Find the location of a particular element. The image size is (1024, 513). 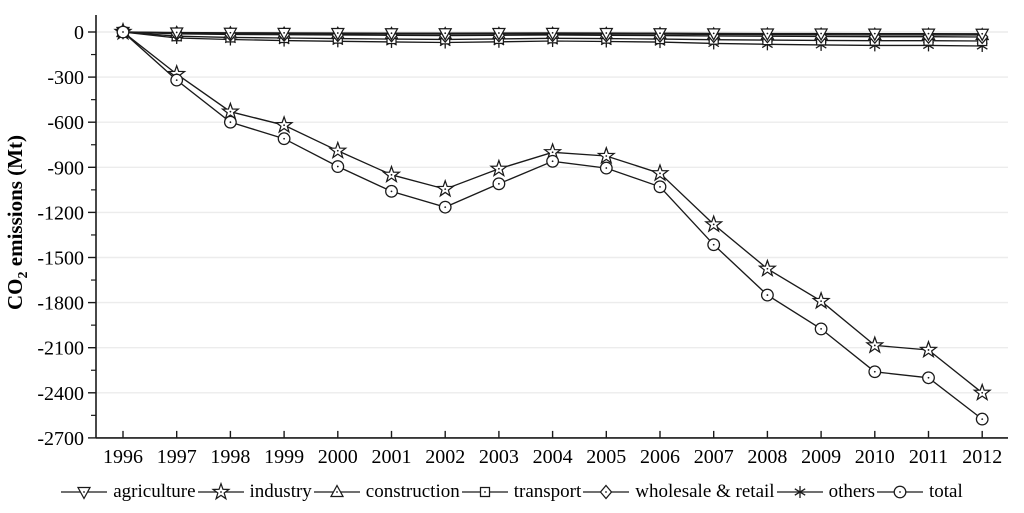

x-tick-label: 2009 is located at coordinates (821, 457).